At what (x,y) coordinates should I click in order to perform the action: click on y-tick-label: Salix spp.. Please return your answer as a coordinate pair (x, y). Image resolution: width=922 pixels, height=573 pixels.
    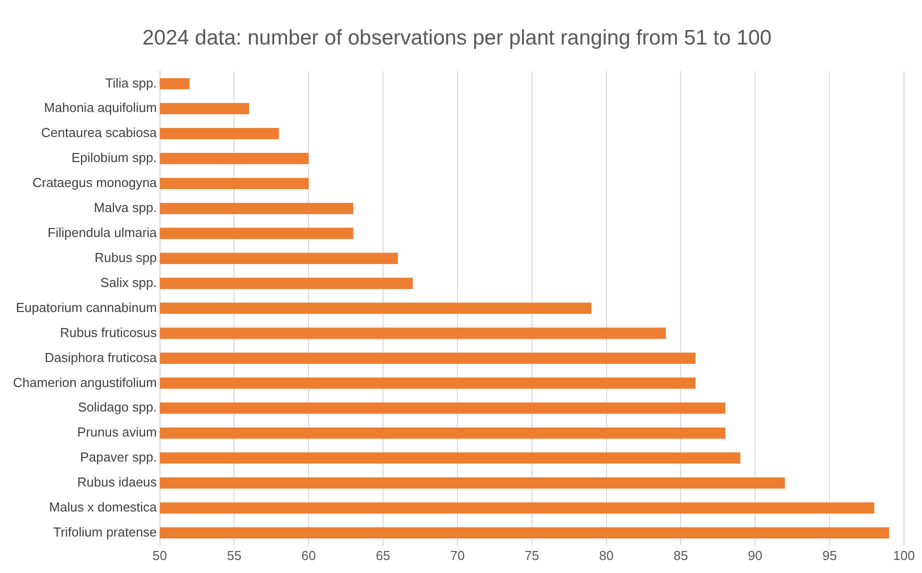
    Looking at the image, I should click on (128, 282).